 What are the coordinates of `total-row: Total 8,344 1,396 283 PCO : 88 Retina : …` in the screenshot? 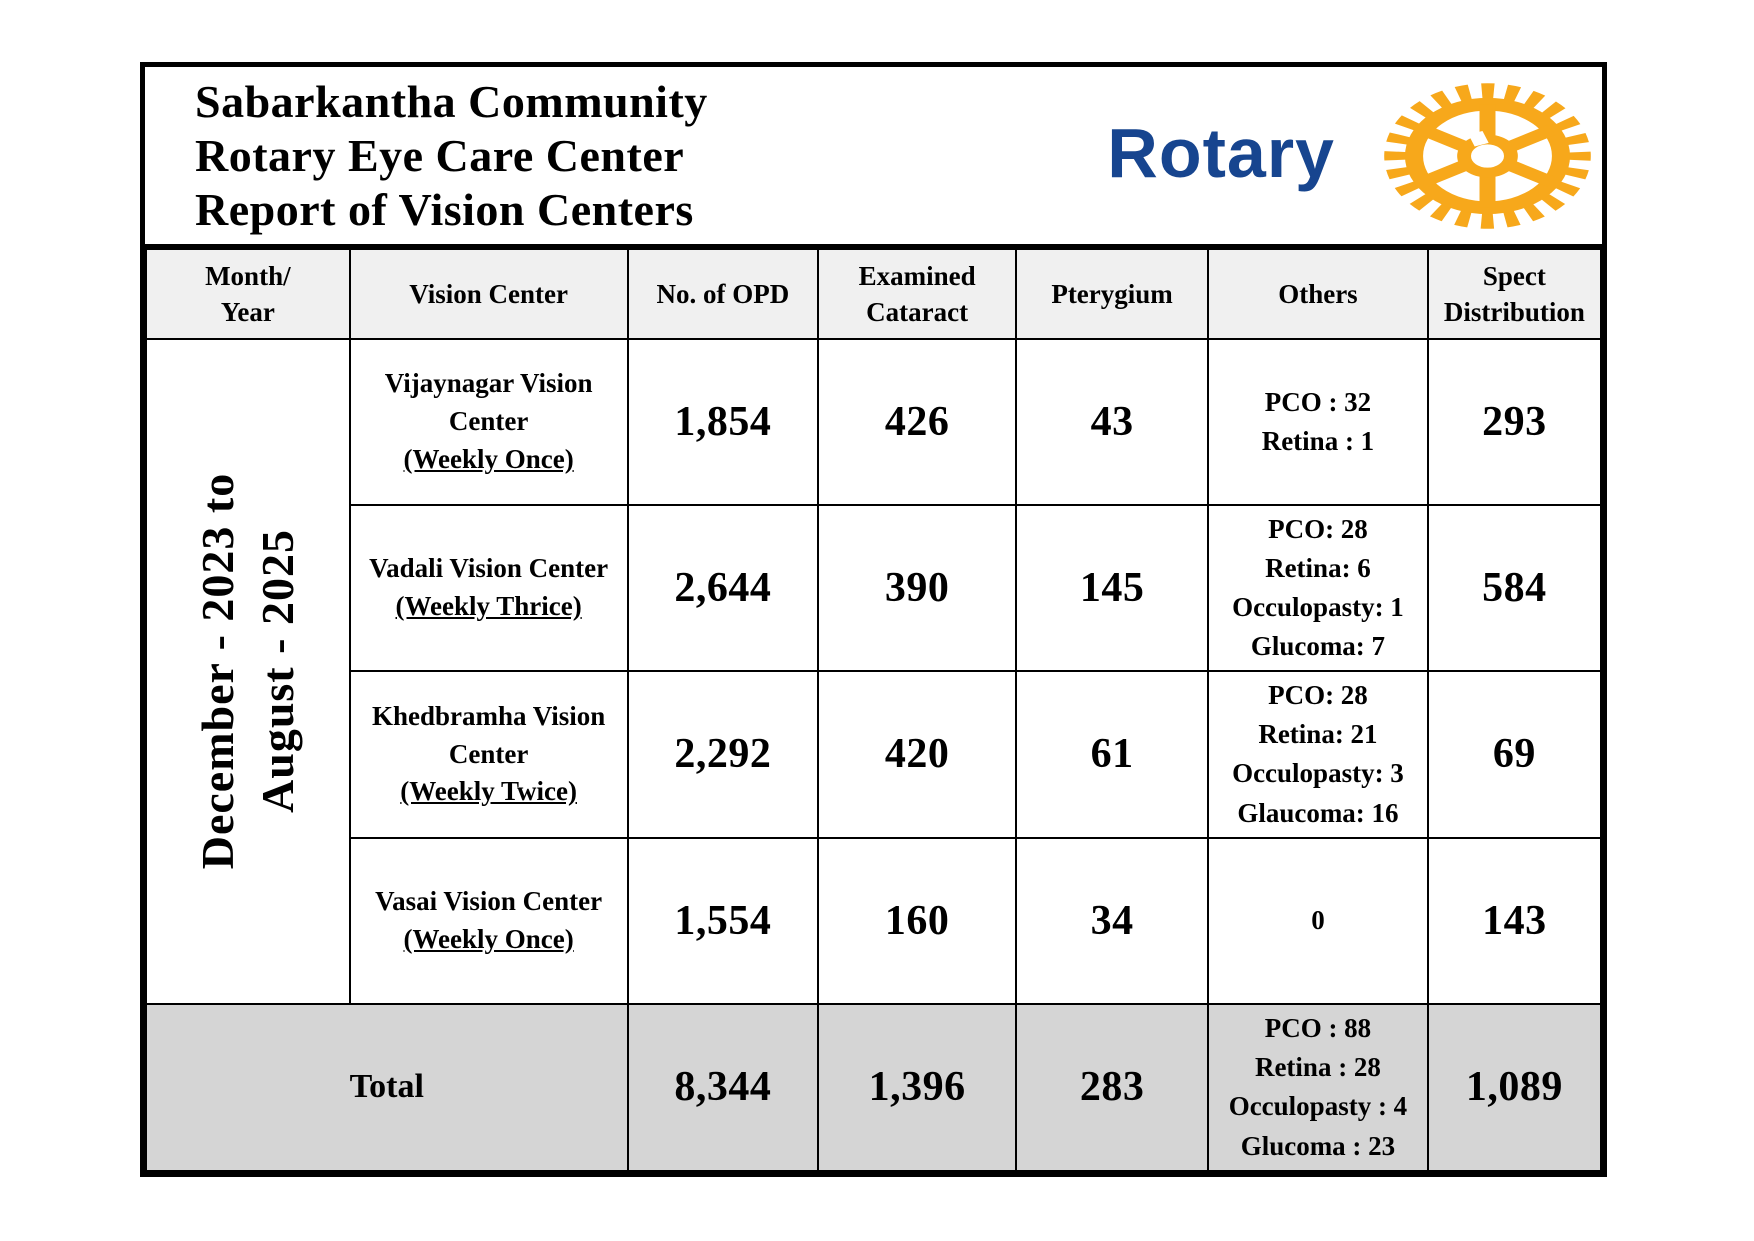 It's located at (874, 1087).